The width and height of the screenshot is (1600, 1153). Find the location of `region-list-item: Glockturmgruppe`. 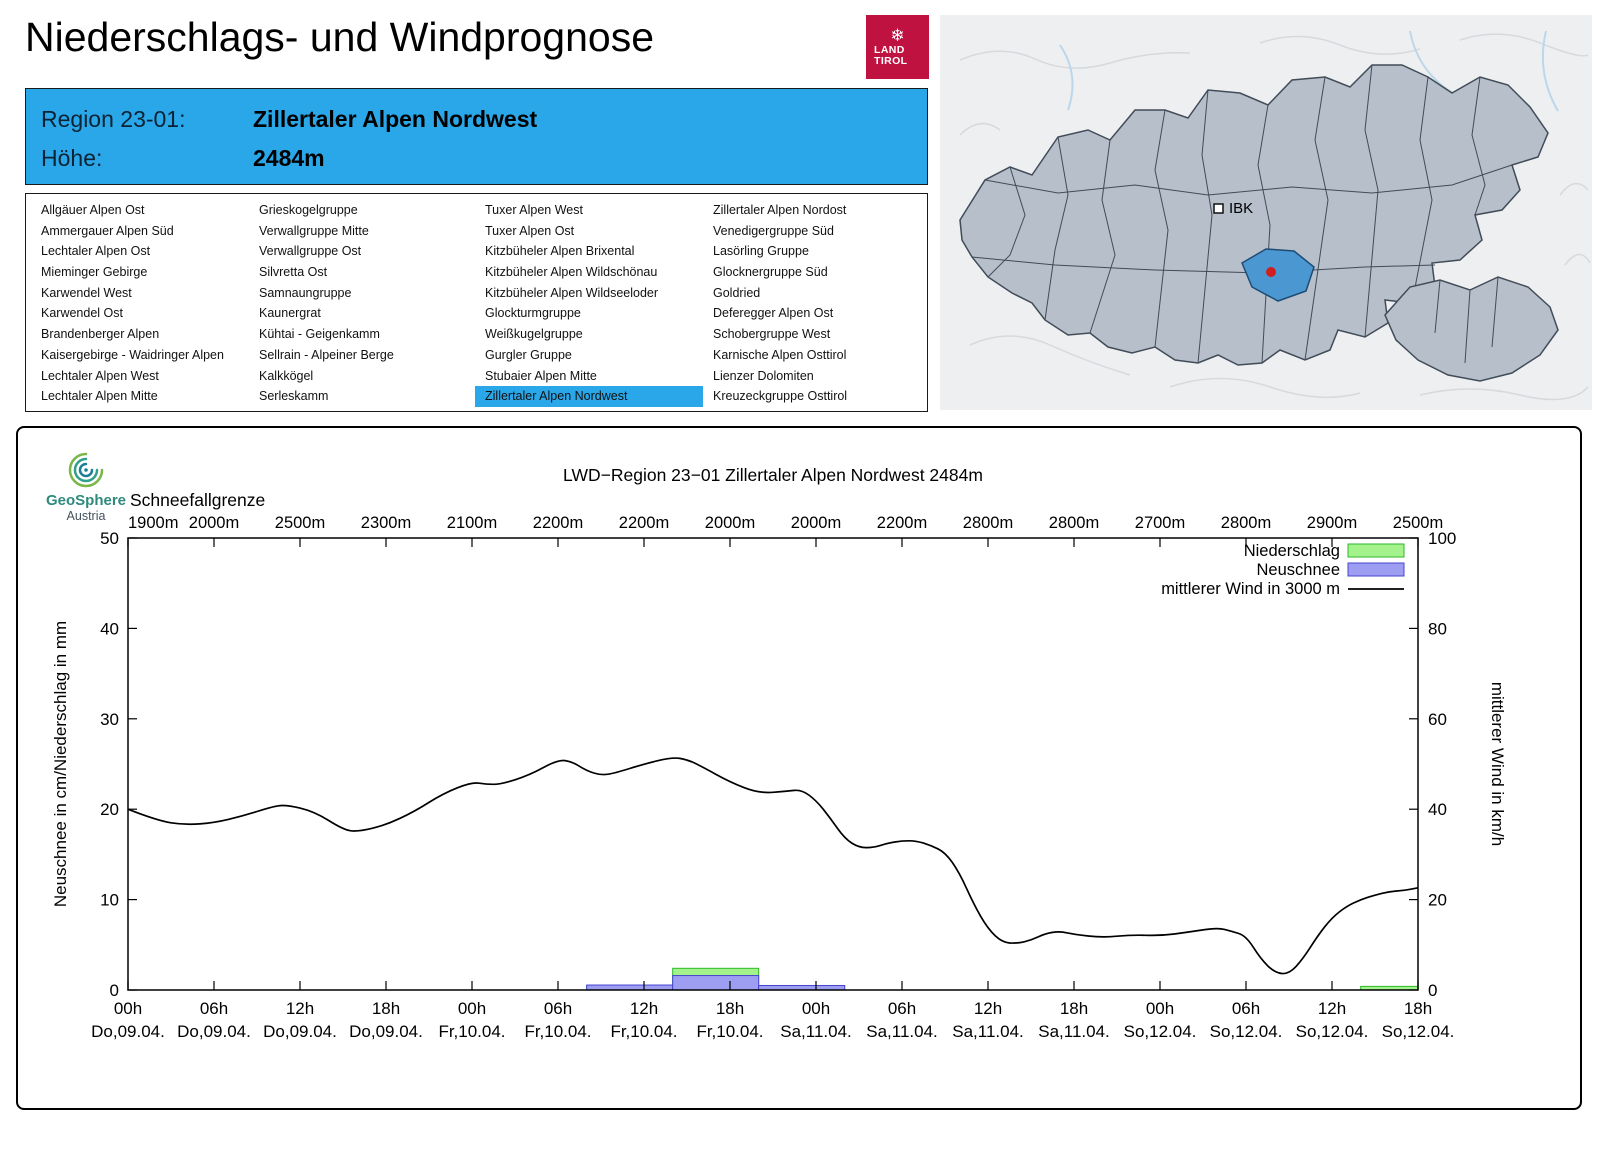

region-list-item: Glockturmgruppe is located at coordinates (533, 313).